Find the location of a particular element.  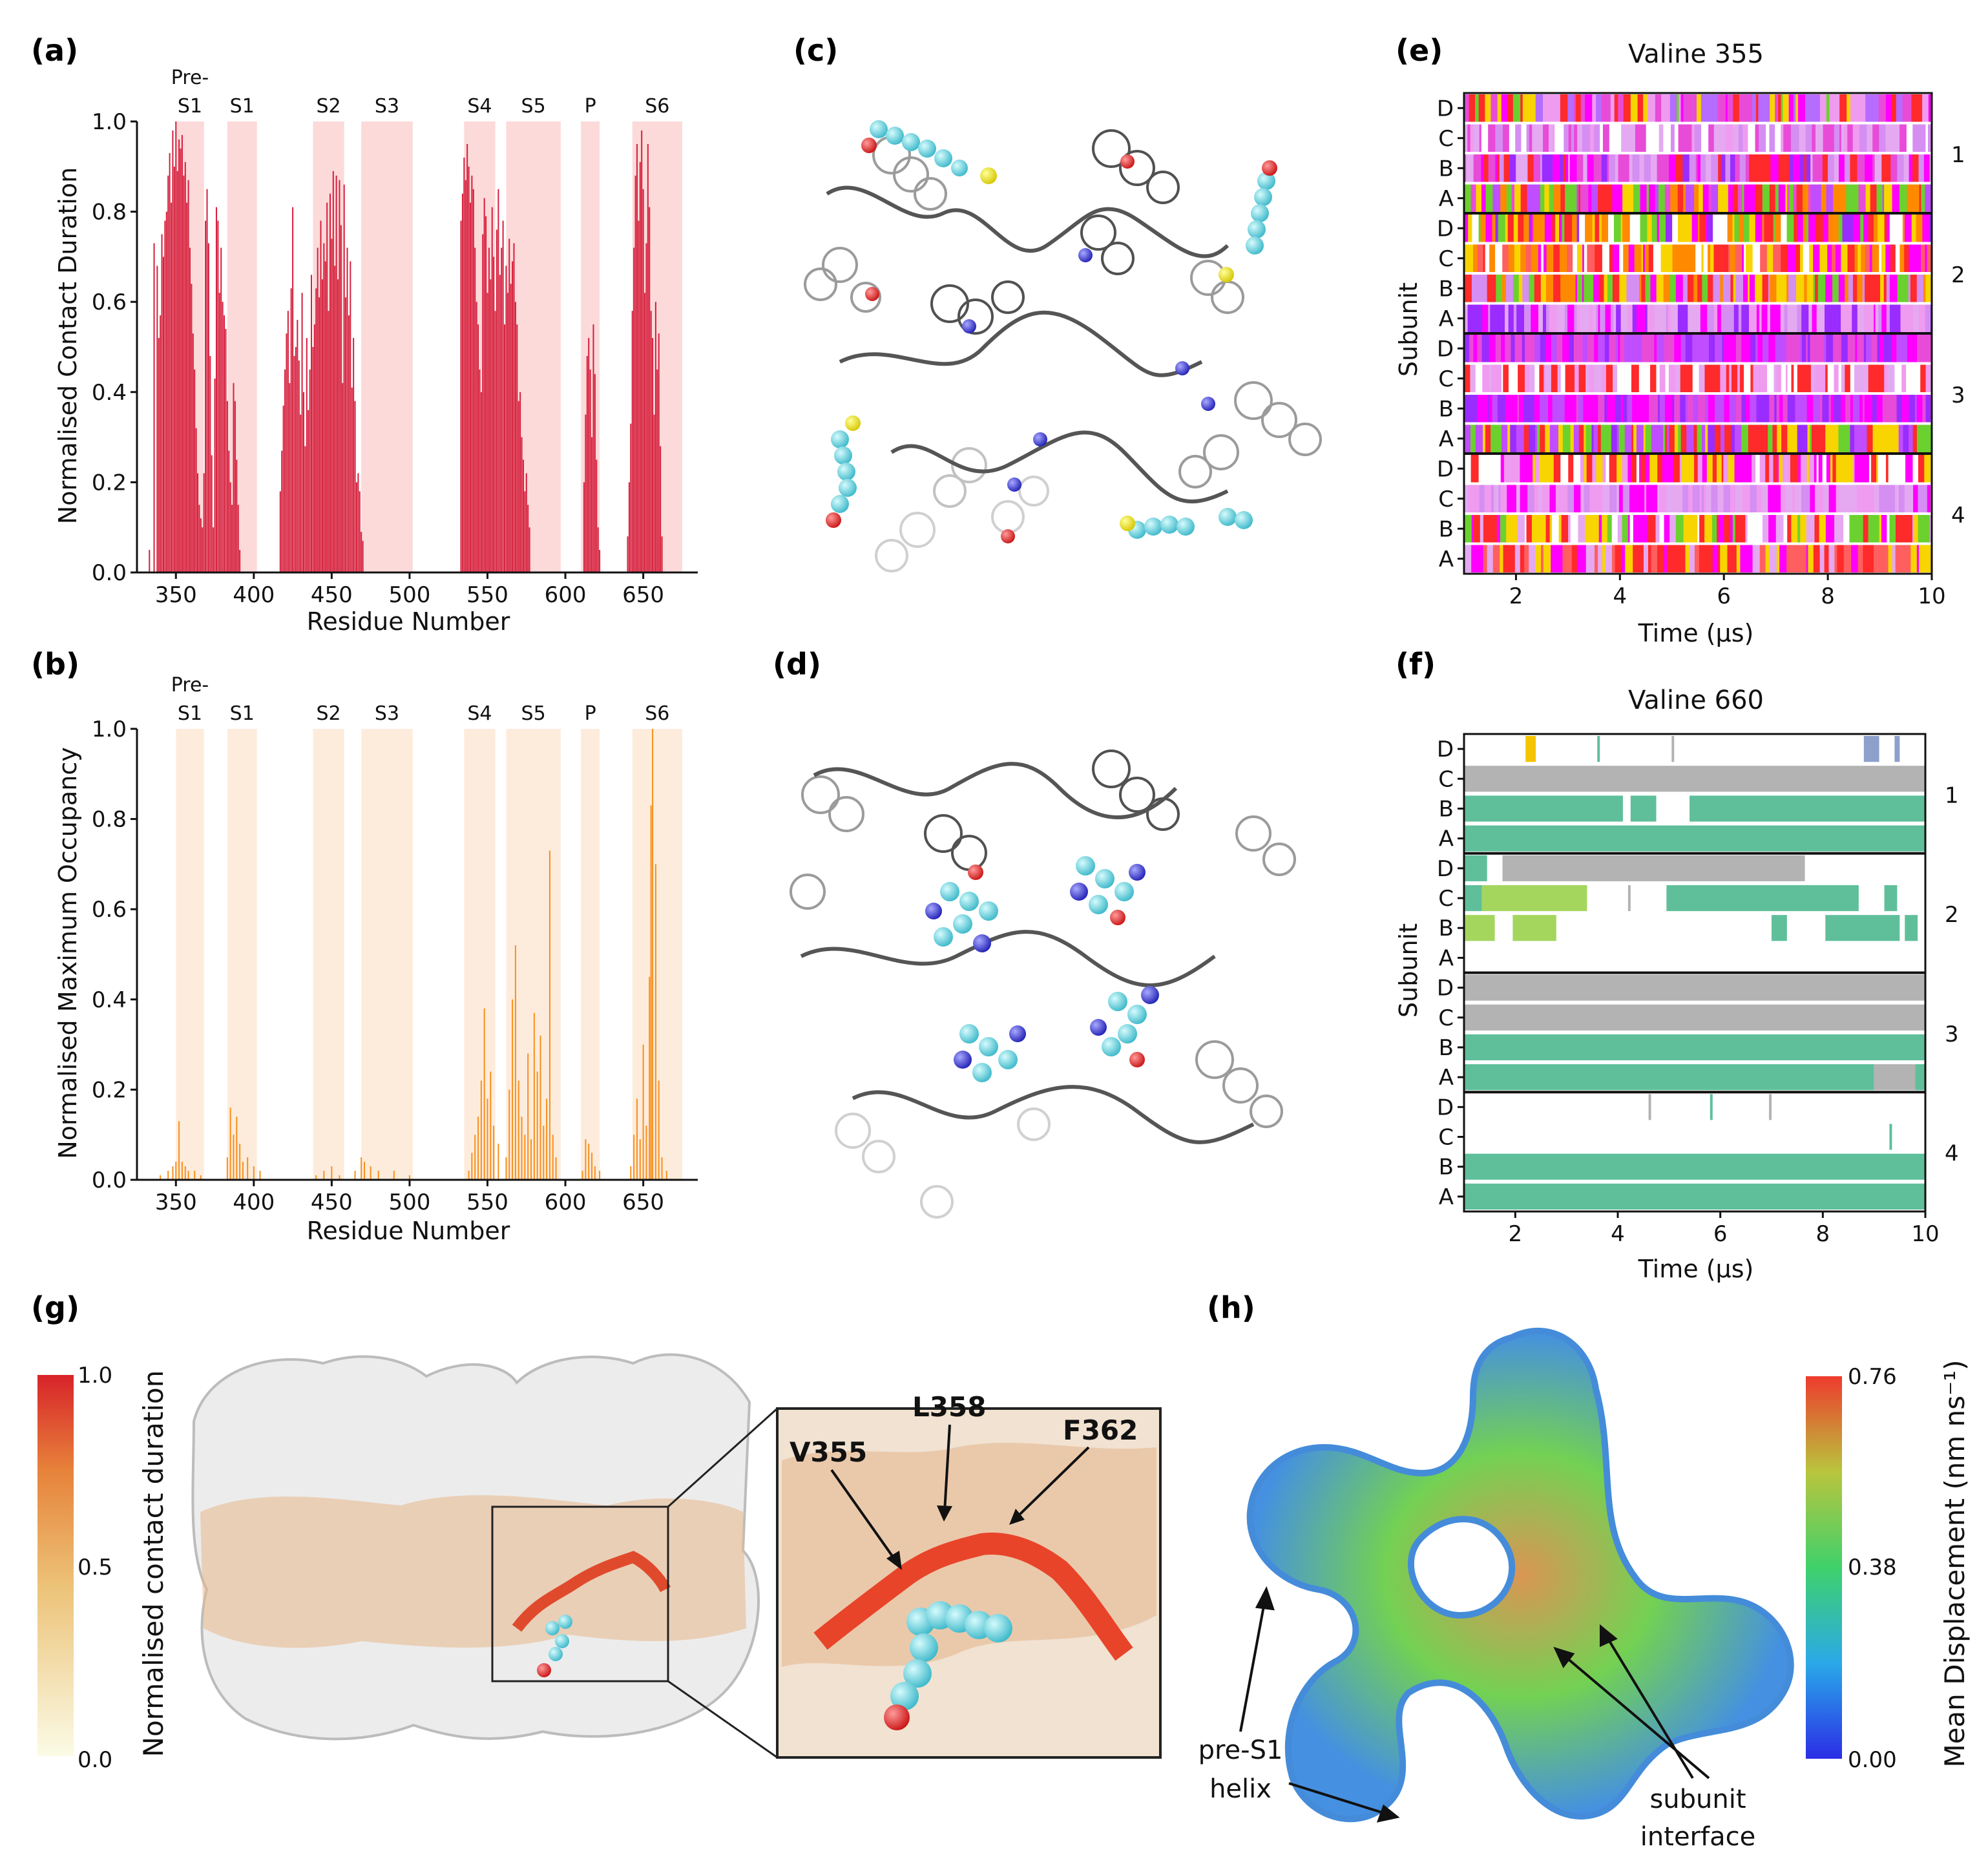

group-label: 4 is located at coordinates (1952, 1154).